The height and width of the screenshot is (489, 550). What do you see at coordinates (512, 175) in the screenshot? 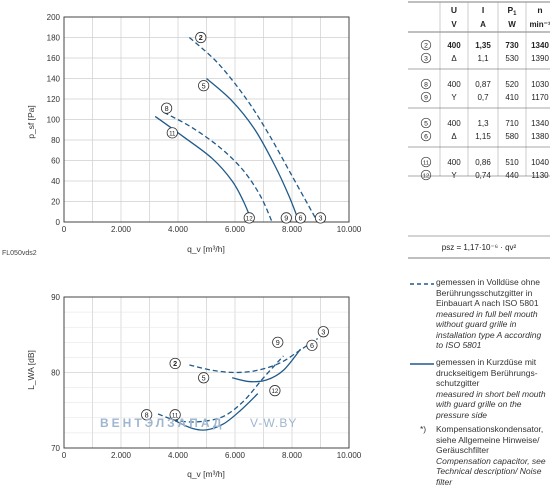
I see `table-cell-p: 440` at bounding box center [512, 175].